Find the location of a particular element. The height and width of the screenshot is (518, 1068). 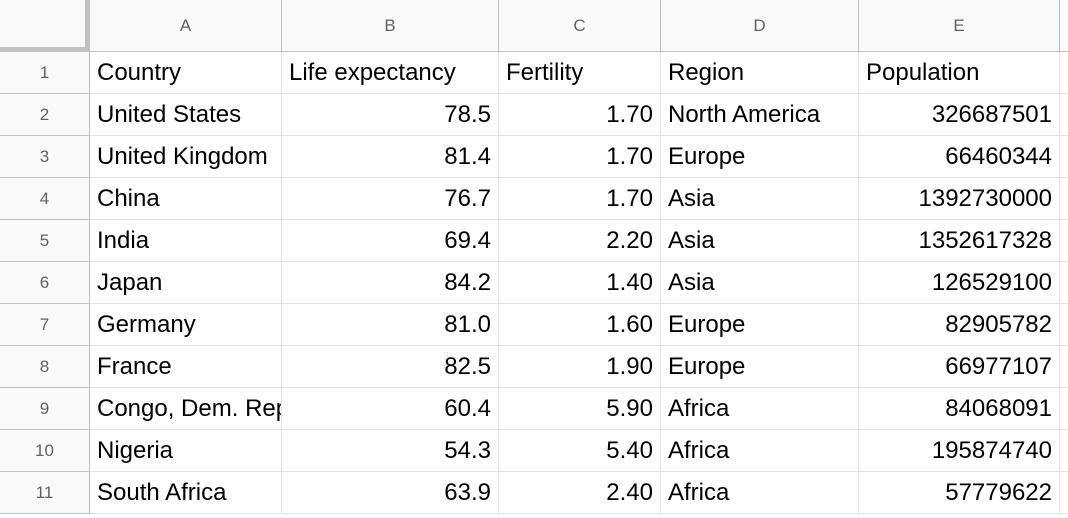

row-header: 5 is located at coordinates (45, 241).